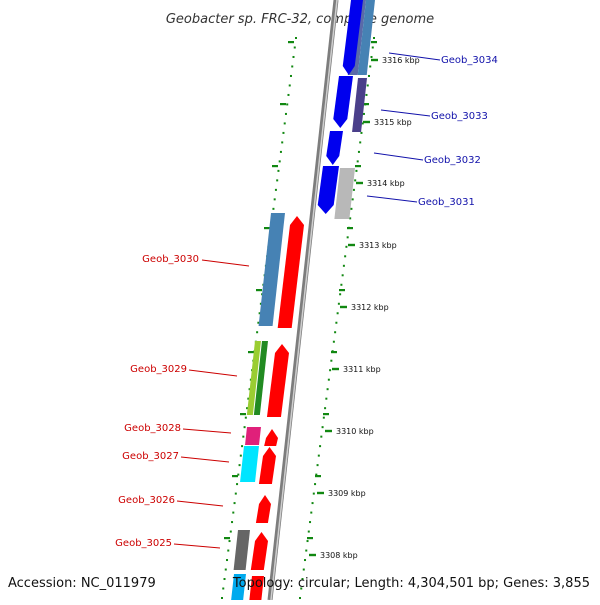  What do you see at coordinates (378, 245) in the screenshot?
I see `scale-tick-label: 3313 kbp` at bounding box center [378, 245].